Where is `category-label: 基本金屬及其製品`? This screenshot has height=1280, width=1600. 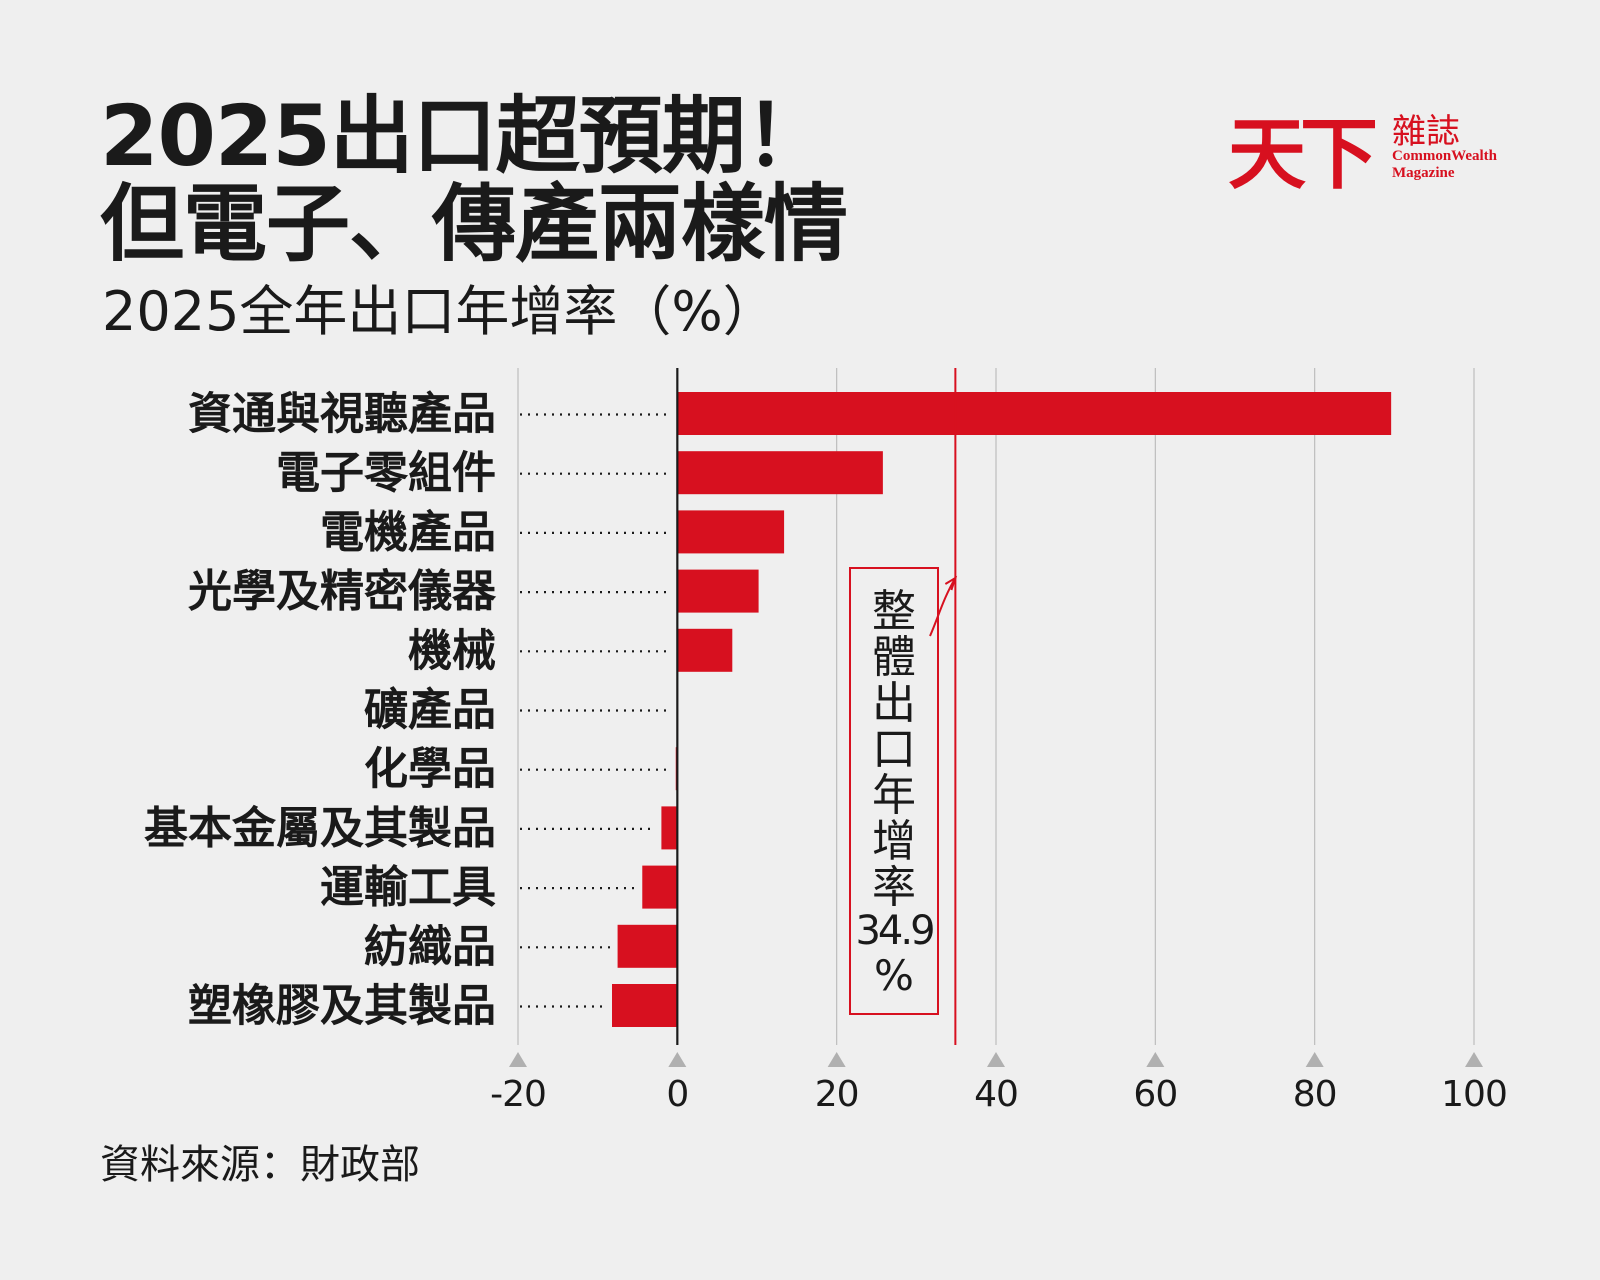
category-label: 基本金屬及其製品 is located at coordinates (320, 828).